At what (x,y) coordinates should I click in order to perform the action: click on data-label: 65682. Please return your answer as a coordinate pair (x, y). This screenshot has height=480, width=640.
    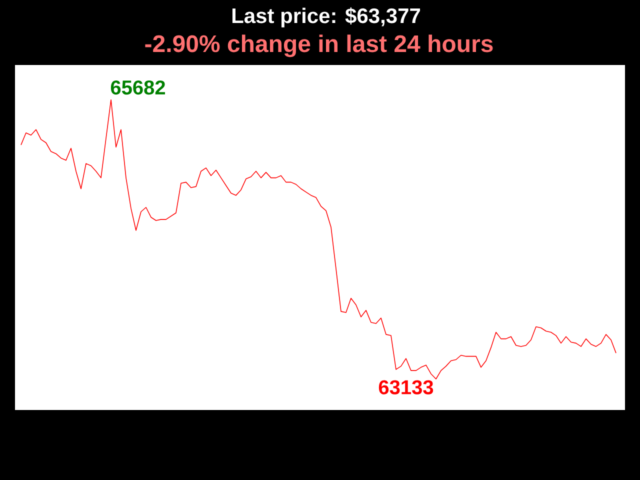
    Looking at the image, I should click on (137, 87).